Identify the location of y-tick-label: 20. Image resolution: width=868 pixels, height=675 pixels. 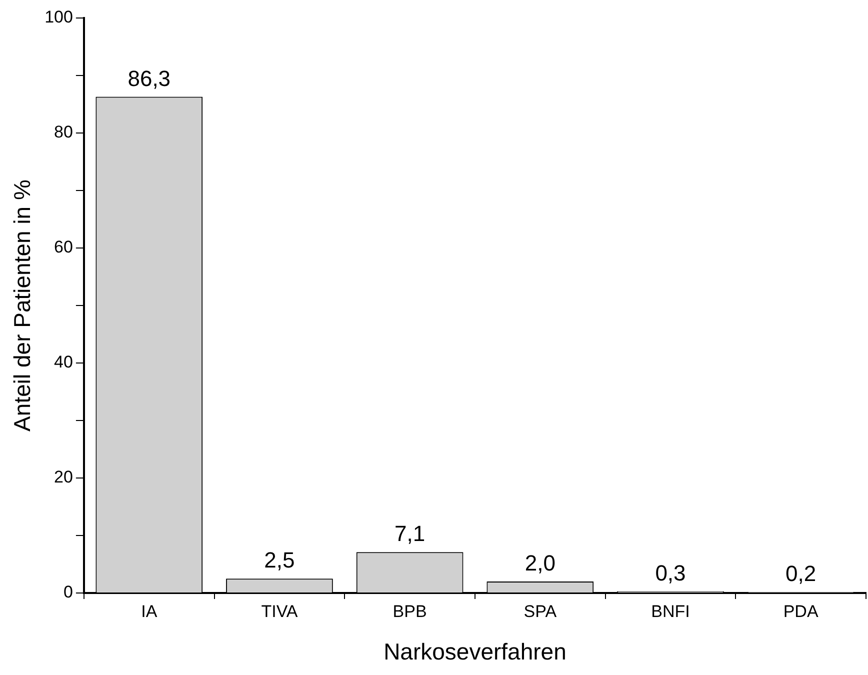
(63, 477).